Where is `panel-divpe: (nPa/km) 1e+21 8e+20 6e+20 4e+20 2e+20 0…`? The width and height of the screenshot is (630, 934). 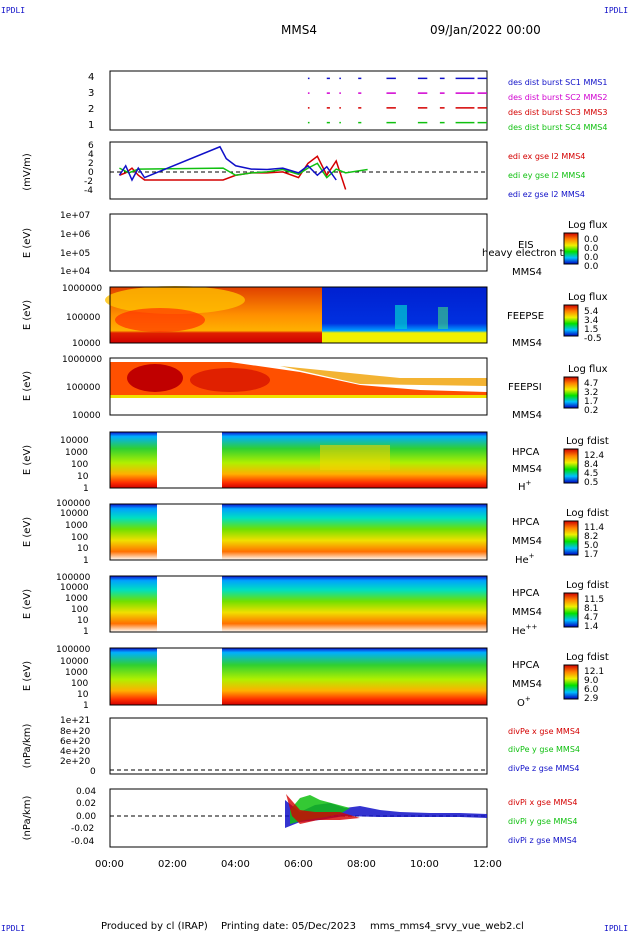
panel-divpe: (nPa/km) 1e+21 8e+20 6e+20 4e+20 2e+20 0… is located at coordinates (301, 746).